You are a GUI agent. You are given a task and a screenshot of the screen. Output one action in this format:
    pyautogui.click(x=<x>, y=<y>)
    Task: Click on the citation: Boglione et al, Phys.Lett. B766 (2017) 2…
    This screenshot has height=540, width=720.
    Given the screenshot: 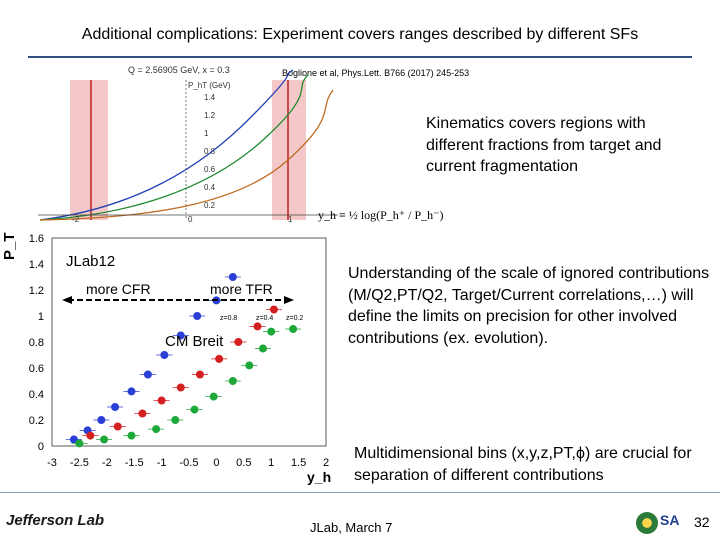 What is the action you would take?
    pyautogui.click(x=376, y=73)
    